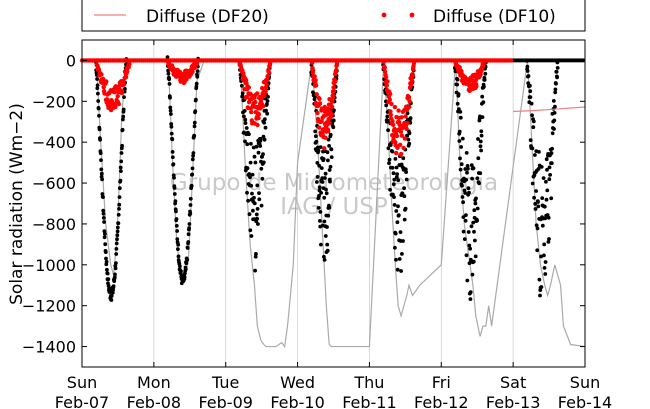 The width and height of the screenshot is (650, 409). I want to click on y-tick-label: −1200, so click(49, 306).